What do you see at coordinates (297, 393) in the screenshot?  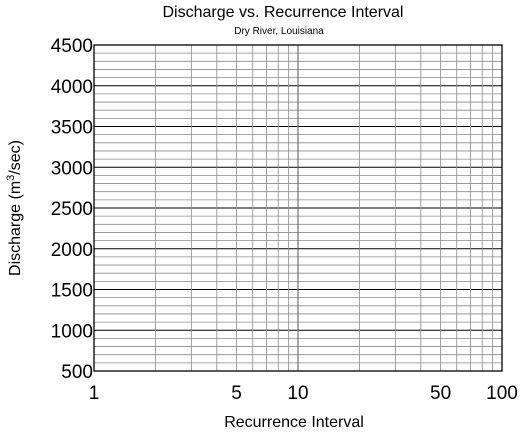 I see `x-tick-label: 10` at bounding box center [297, 393].